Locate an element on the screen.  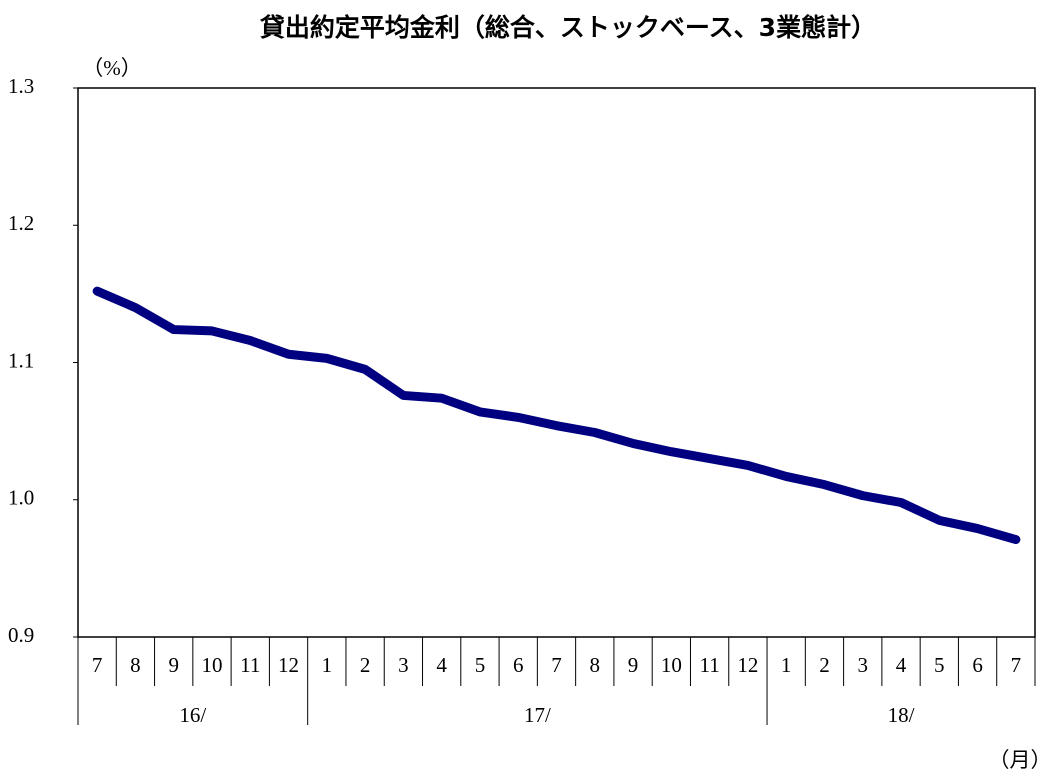
year-label: 17/ is located at coordinates (537, 715).